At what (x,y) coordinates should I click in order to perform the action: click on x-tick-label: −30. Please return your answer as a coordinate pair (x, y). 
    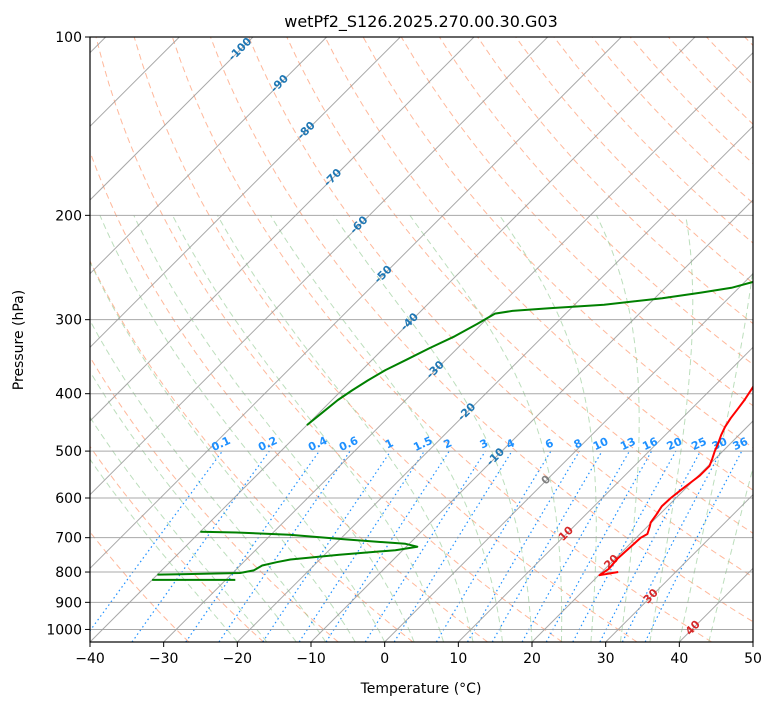
    Looking at the image, I should click on (164, 659).